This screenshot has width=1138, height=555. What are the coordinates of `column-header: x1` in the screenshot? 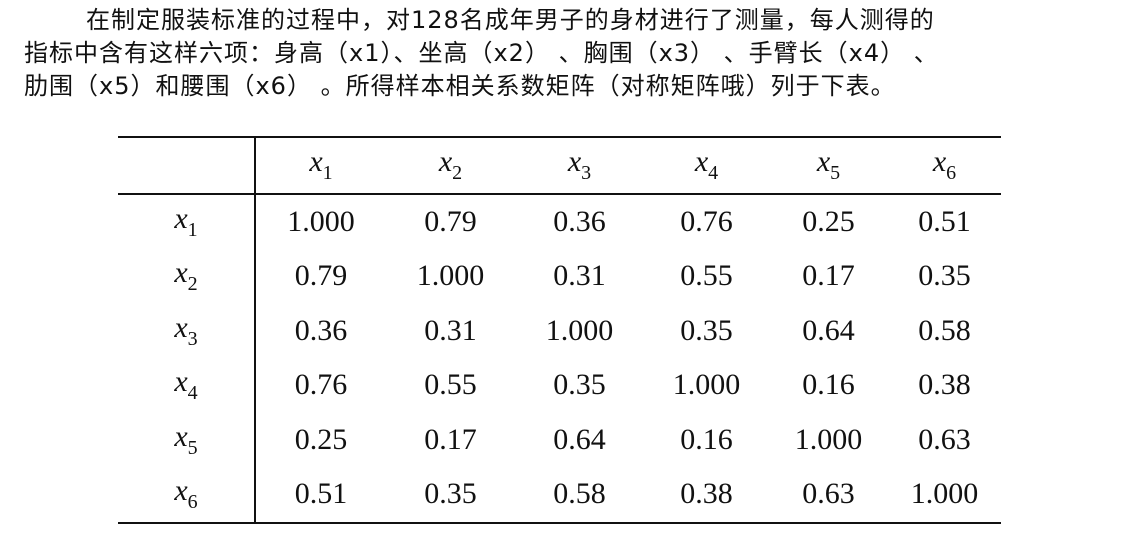 It's located at (320, 165).